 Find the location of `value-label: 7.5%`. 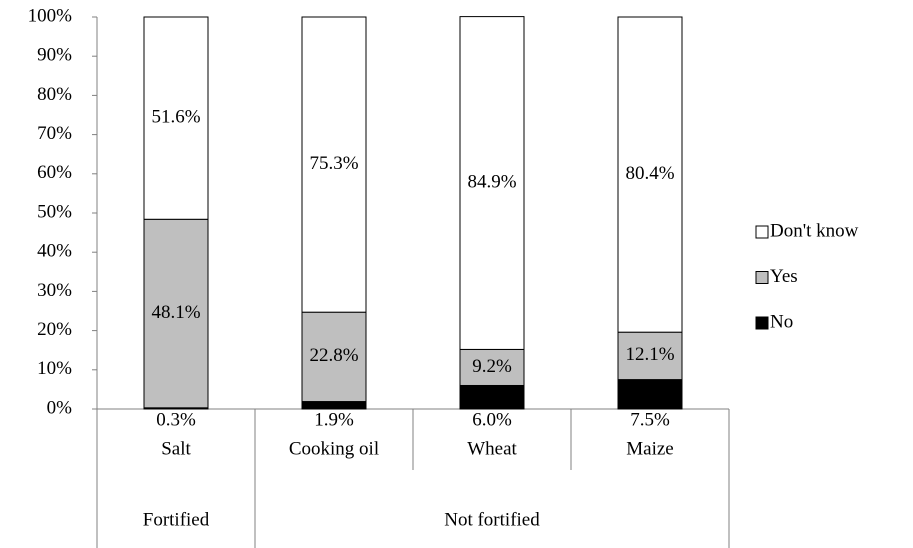

value-label: 7.5% is located at coordinates (650, 419).